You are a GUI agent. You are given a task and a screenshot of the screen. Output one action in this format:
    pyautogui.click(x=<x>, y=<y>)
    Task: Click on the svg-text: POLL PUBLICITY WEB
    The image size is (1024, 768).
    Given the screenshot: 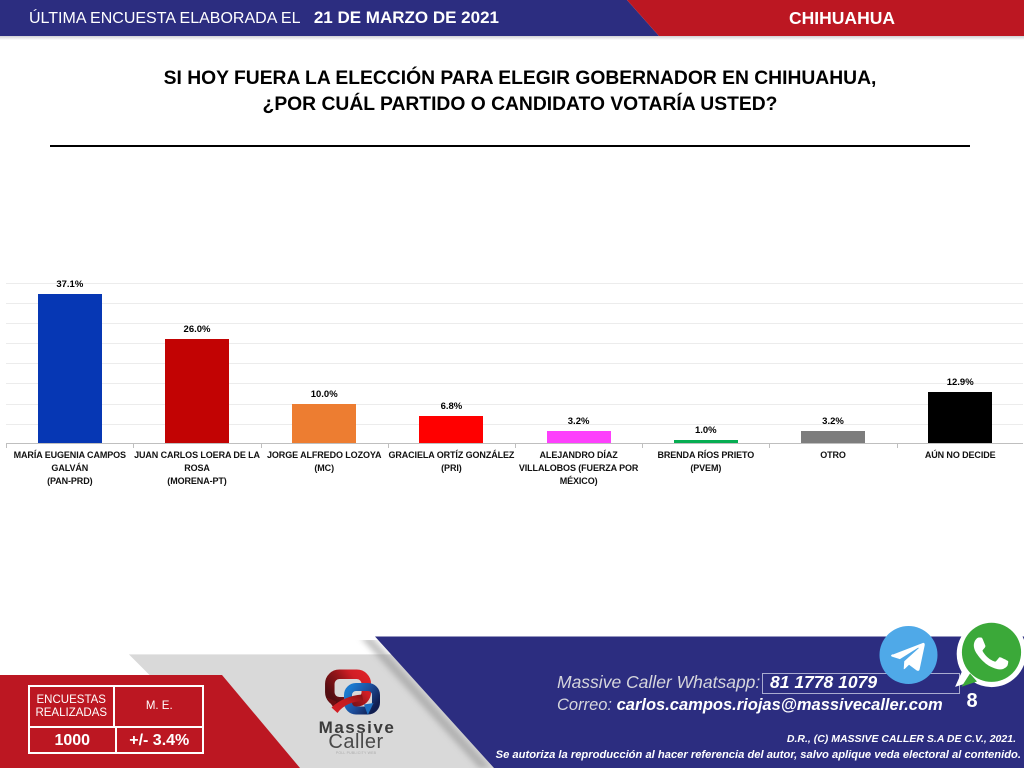 What is the action you would take?
    pyautogui.click(x=356, y=753)
    